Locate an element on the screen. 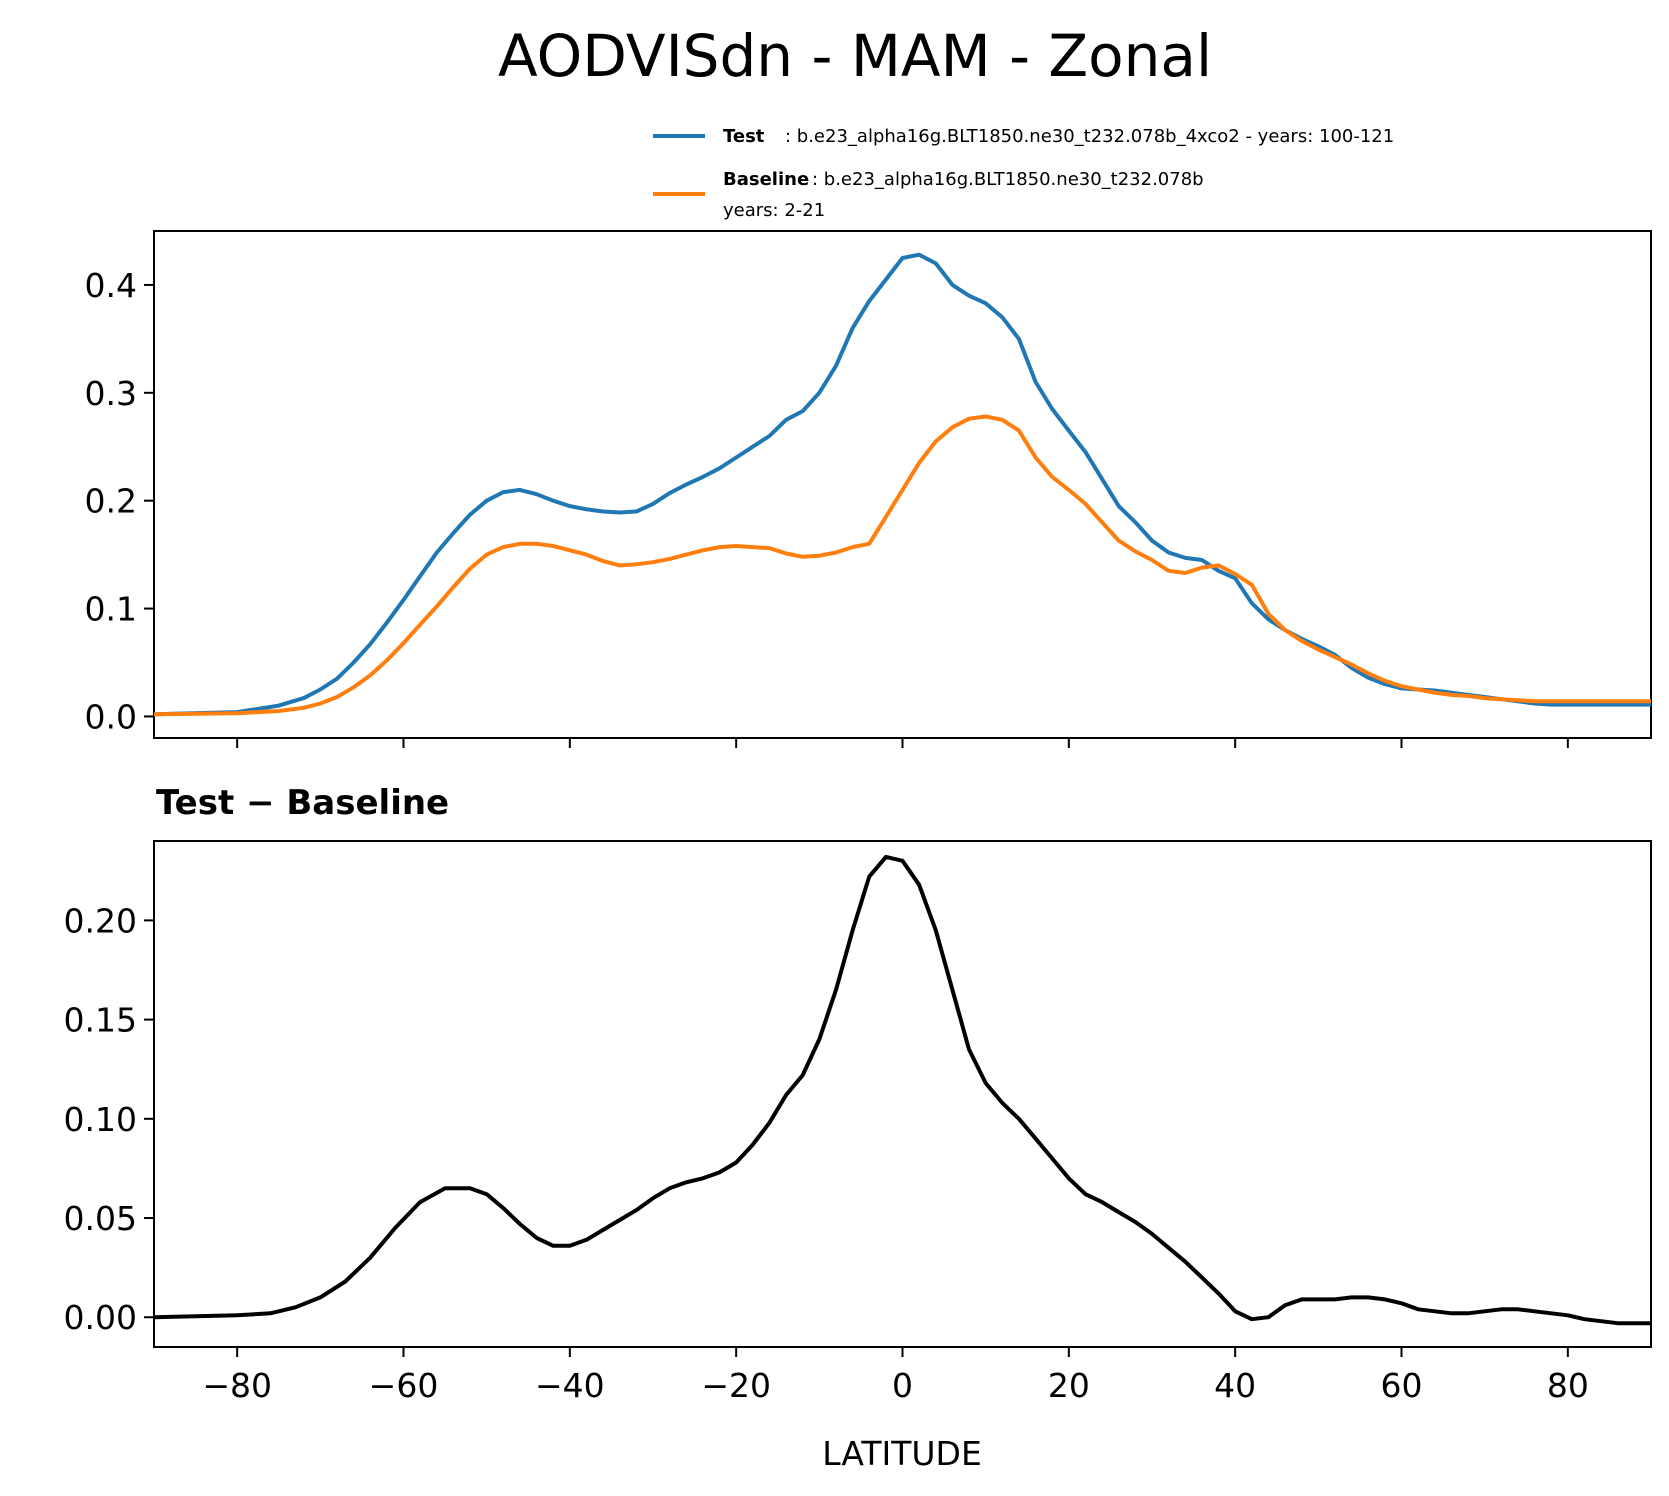  bottom-xtick-label: 20 is located at coordinates (1069, 1385).